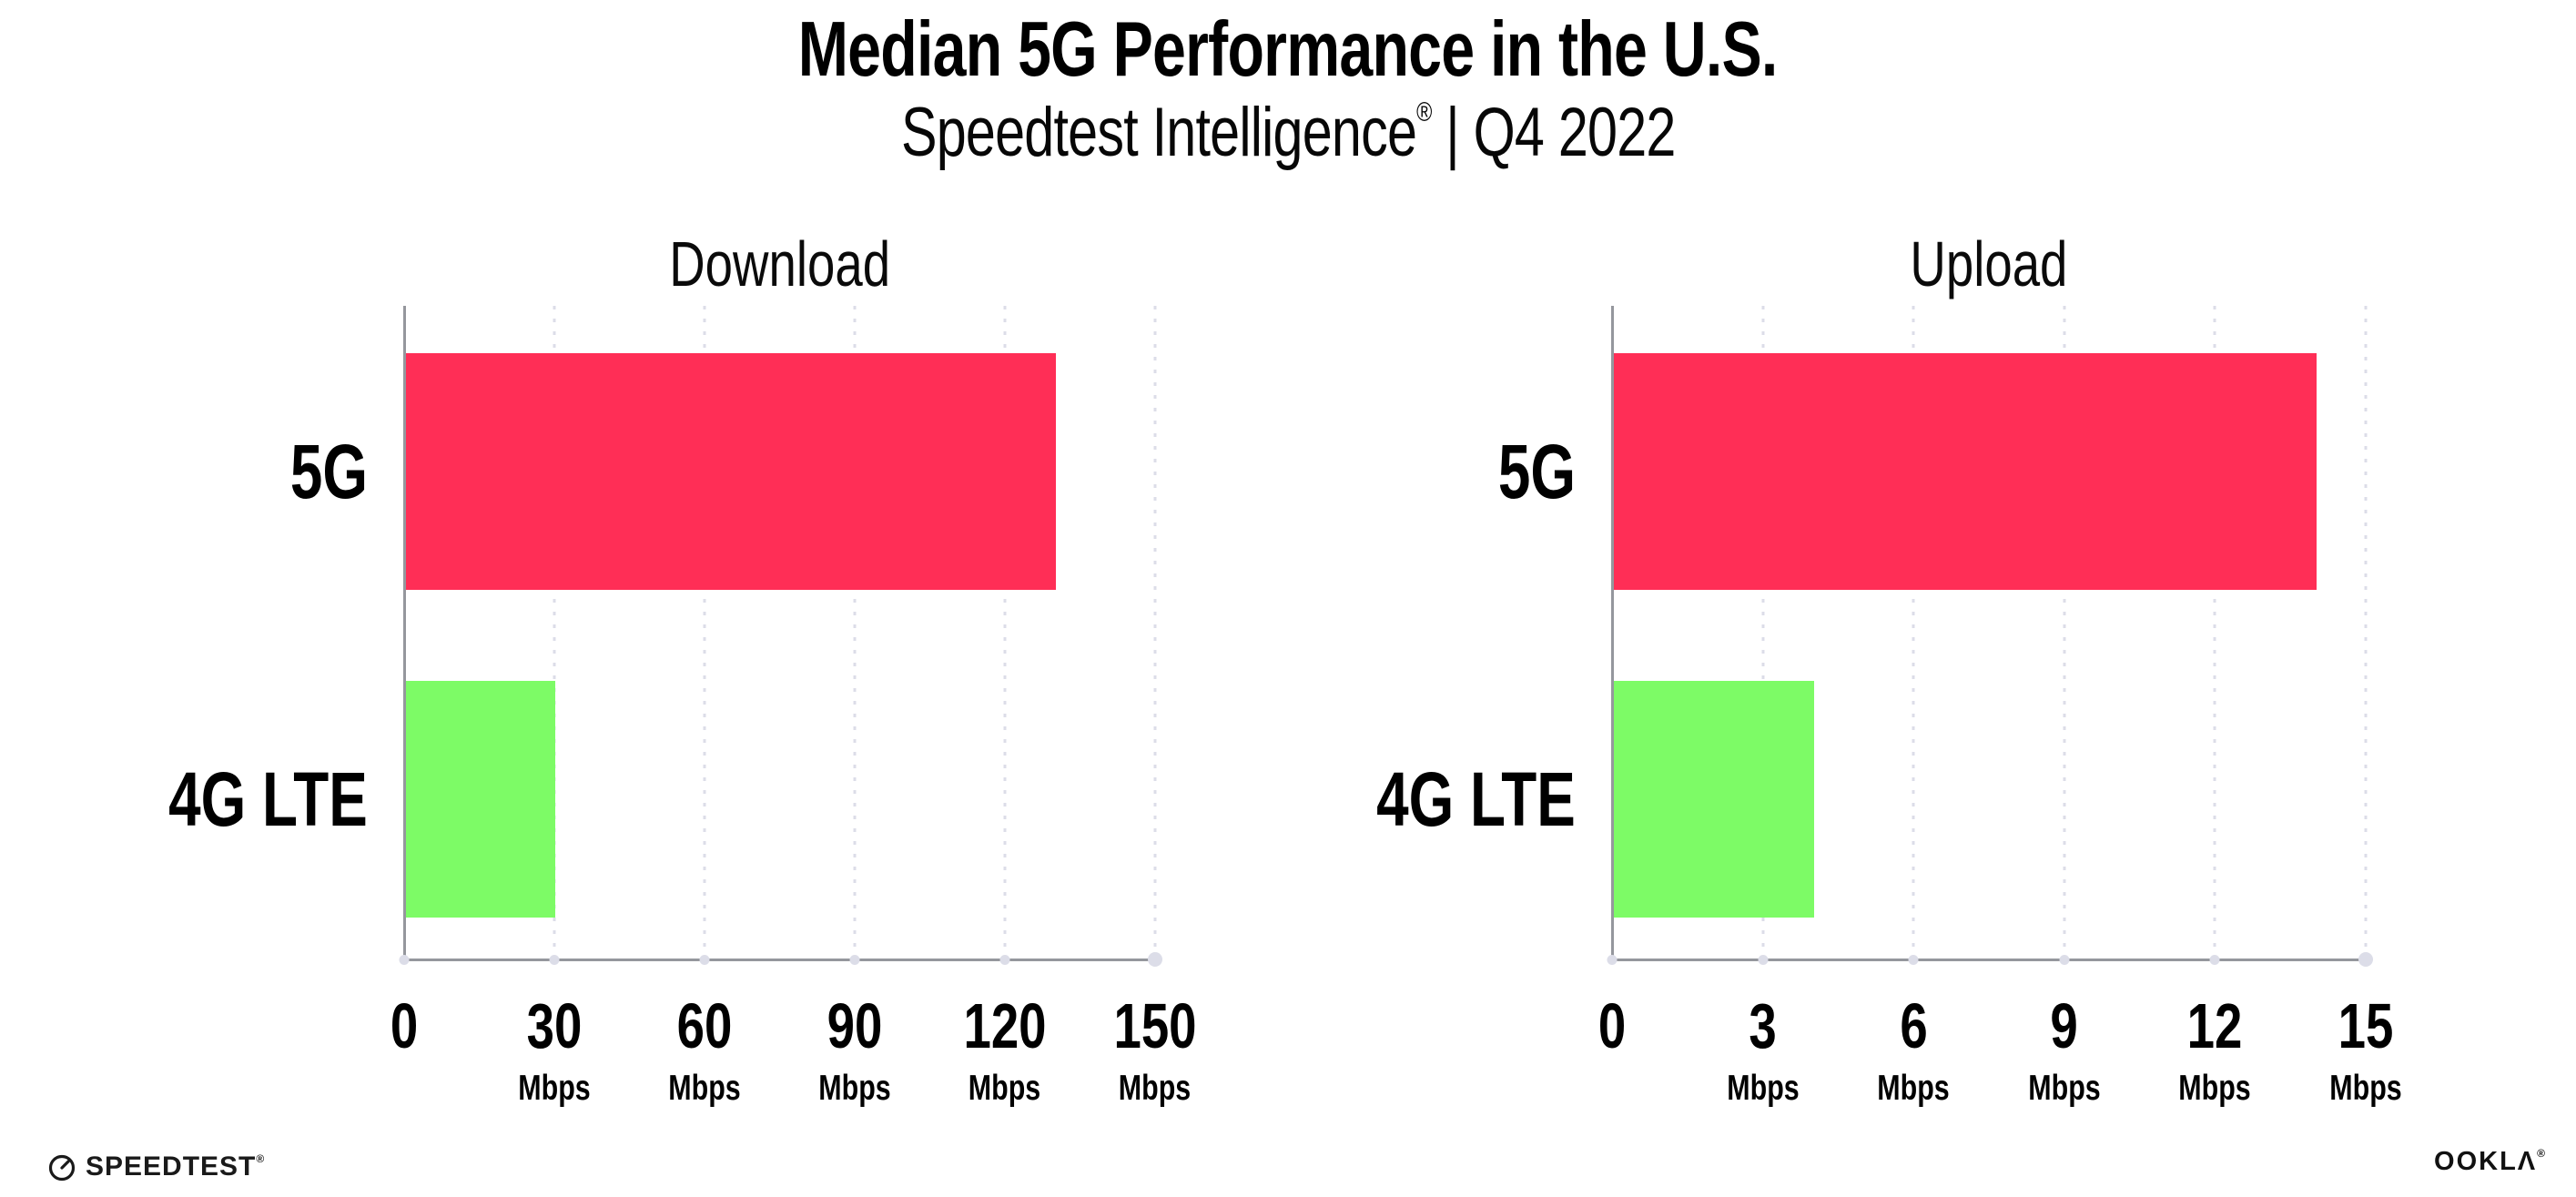  What do you see at coordinates (1965, 472) in the screenshot?
I see `bar-5g-upload` at bounding box center [1965, 472].